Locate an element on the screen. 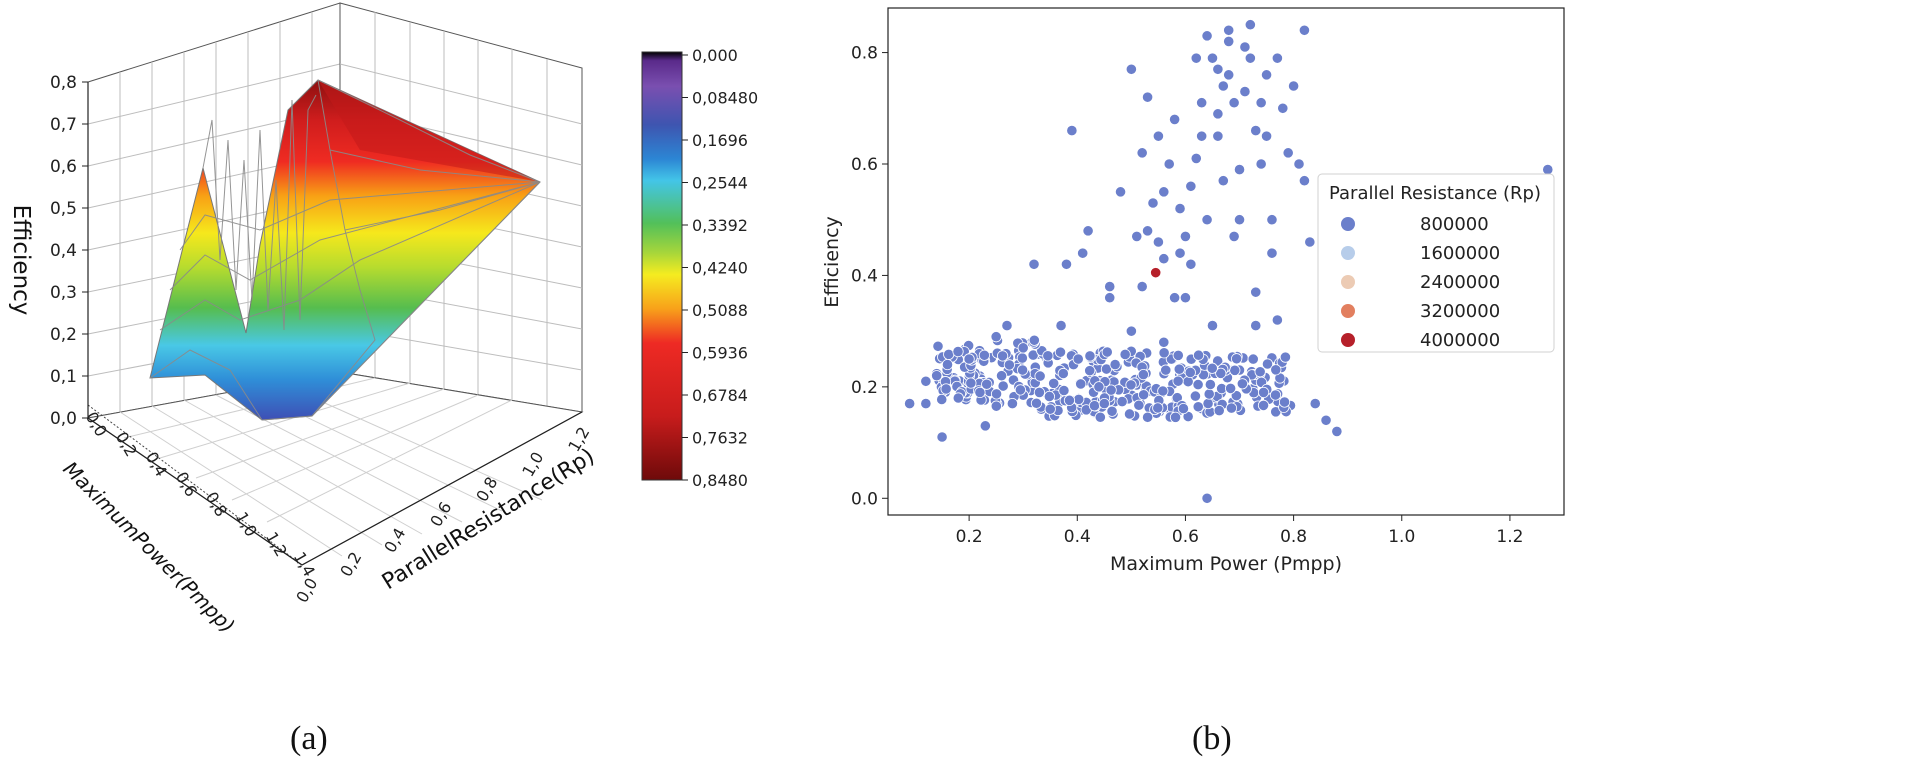  efficiency-surface is located at coordinates (345, 250).